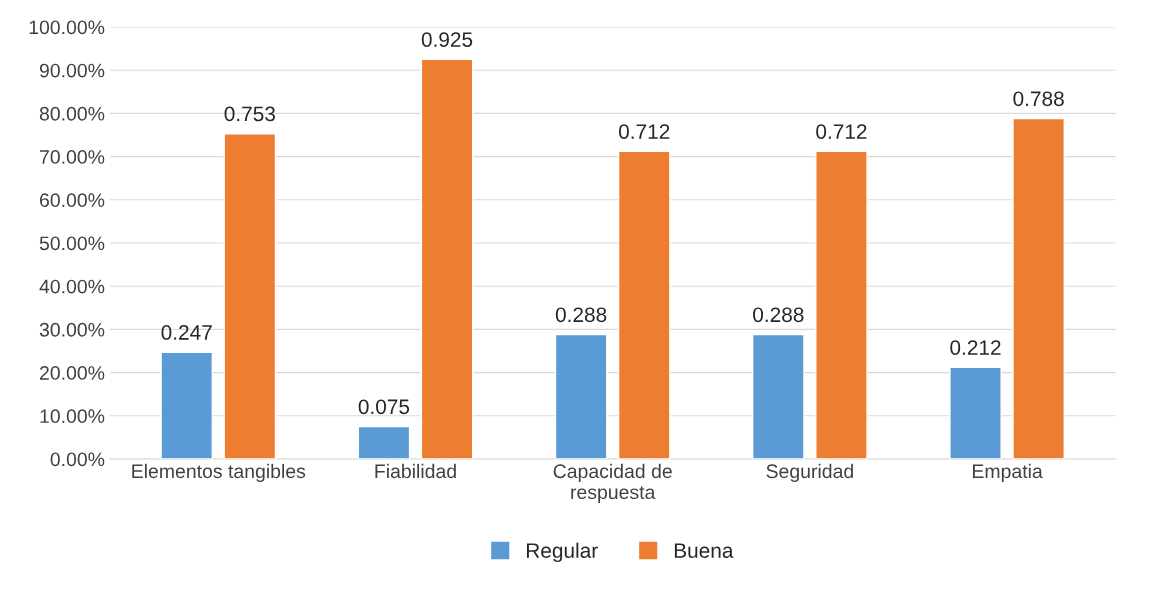  Describe the element at coordinates (1038, 99) in the screenshot. I see `data-label: 0.788` at that location.